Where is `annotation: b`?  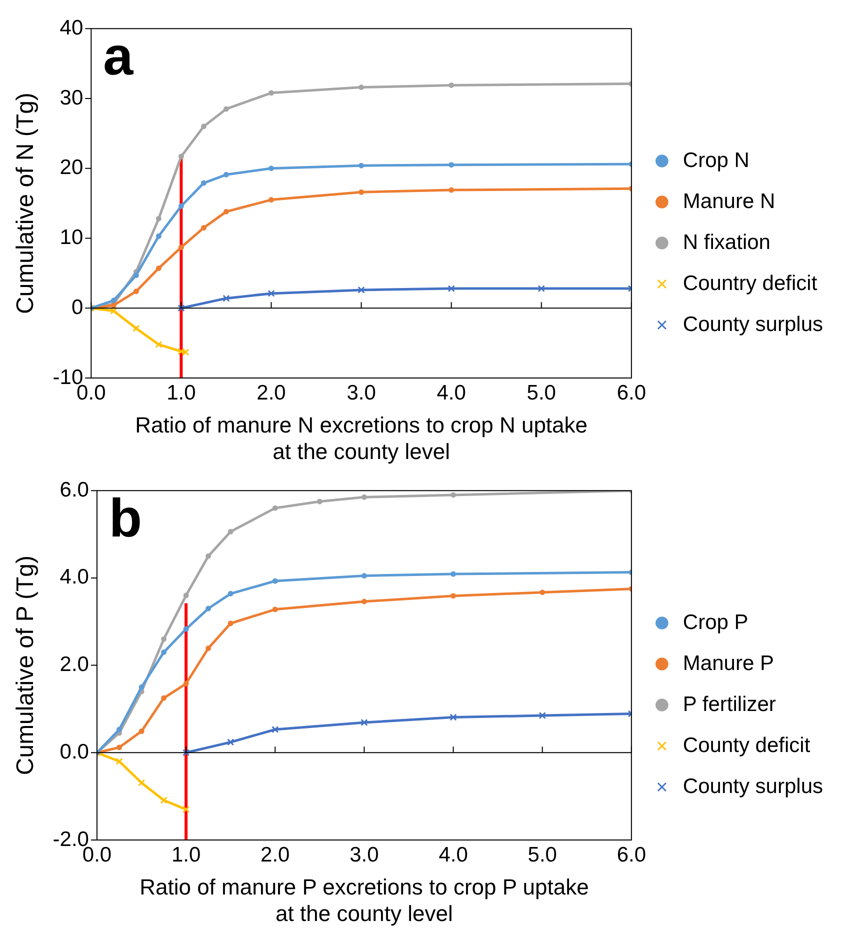
annotation: b is located at coordinates (125, 518).